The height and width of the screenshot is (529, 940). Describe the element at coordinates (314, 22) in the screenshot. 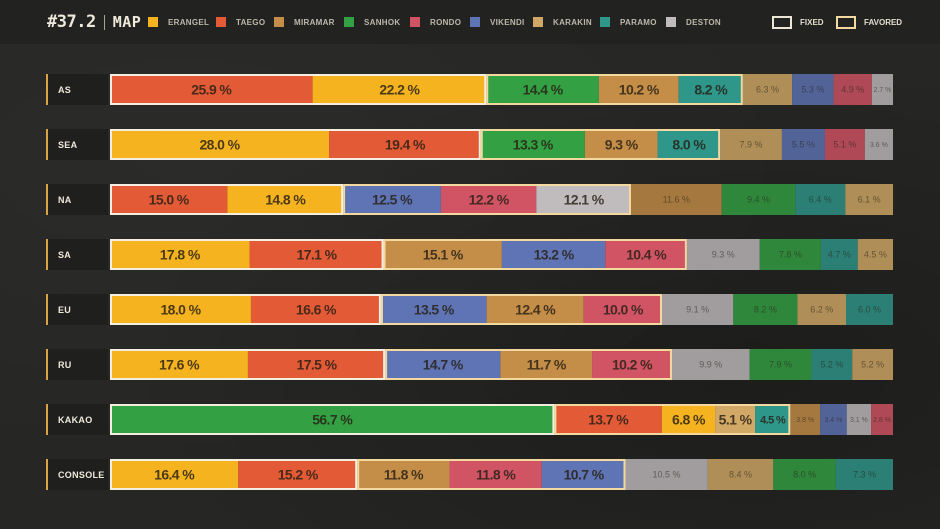

I see `legend-label-miramar: MIRAMAR` at that location.